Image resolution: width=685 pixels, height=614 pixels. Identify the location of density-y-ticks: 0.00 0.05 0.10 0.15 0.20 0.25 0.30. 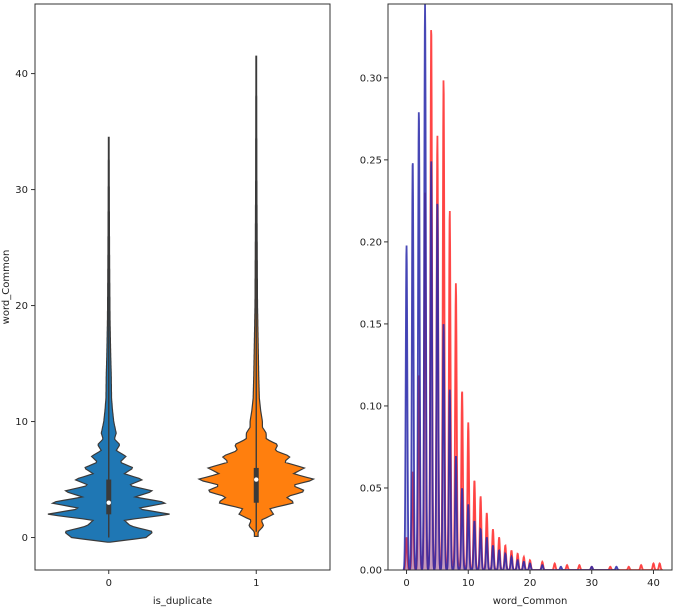
(374, 325).